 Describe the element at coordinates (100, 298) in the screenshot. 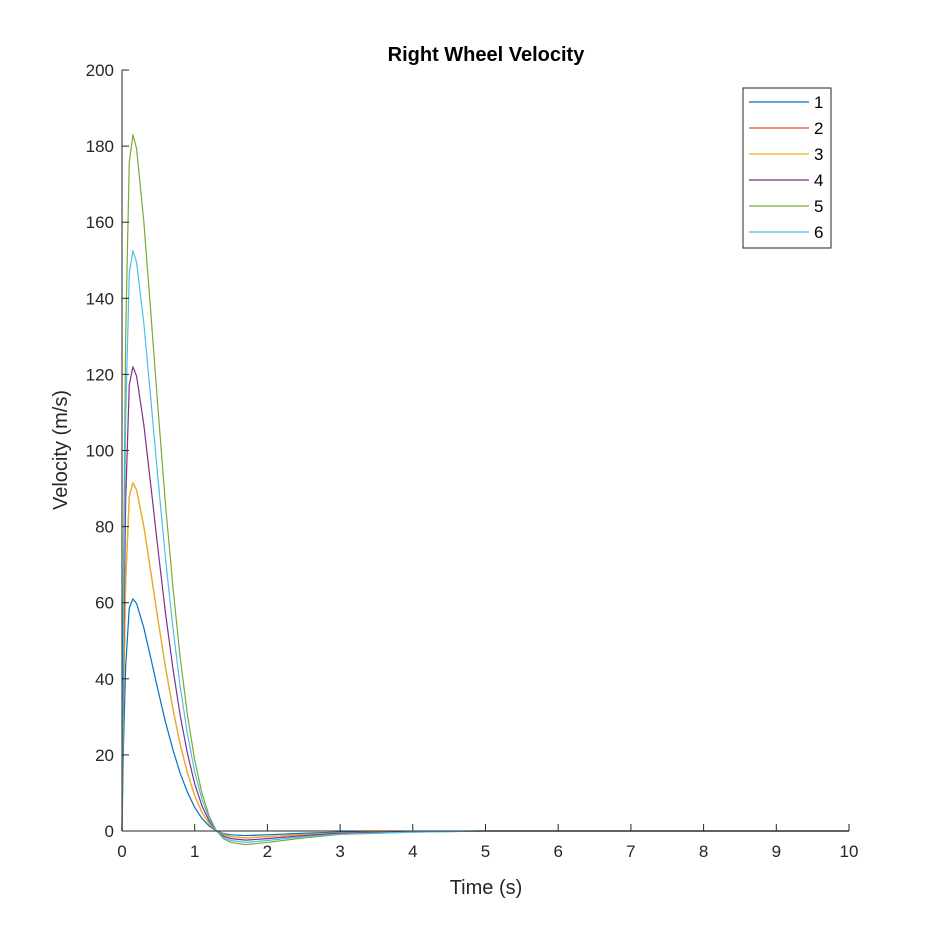

I see `y-tick-label: 140` at that location.